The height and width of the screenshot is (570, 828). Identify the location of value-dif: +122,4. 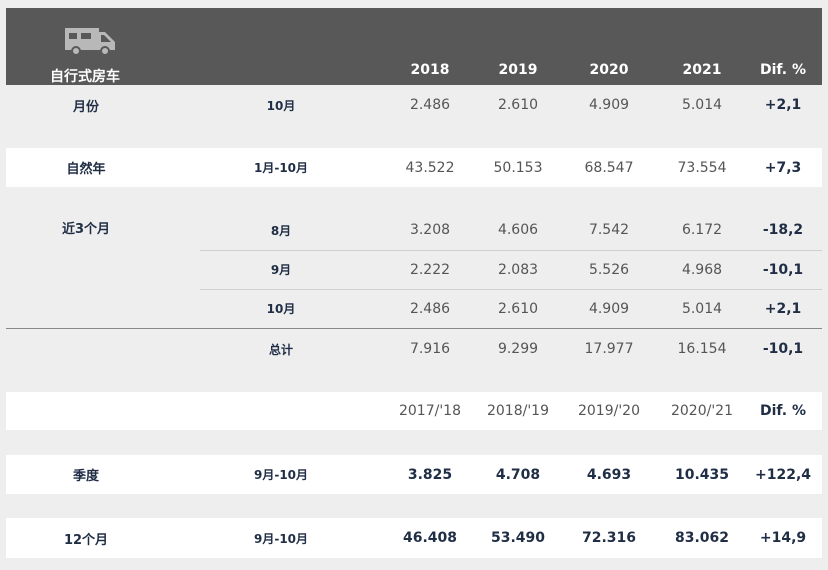
(782, 474).